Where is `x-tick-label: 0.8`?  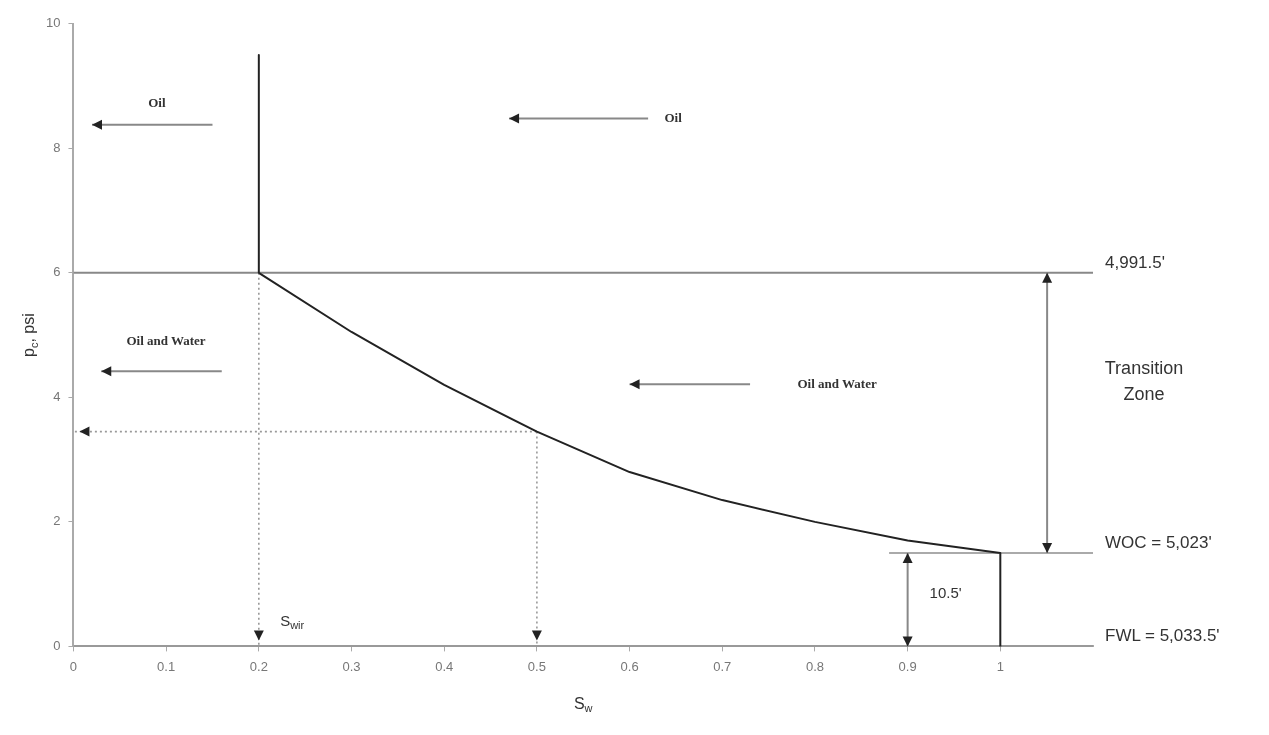
x-tick-label: 0.8 is located at coordinates (814, 666).